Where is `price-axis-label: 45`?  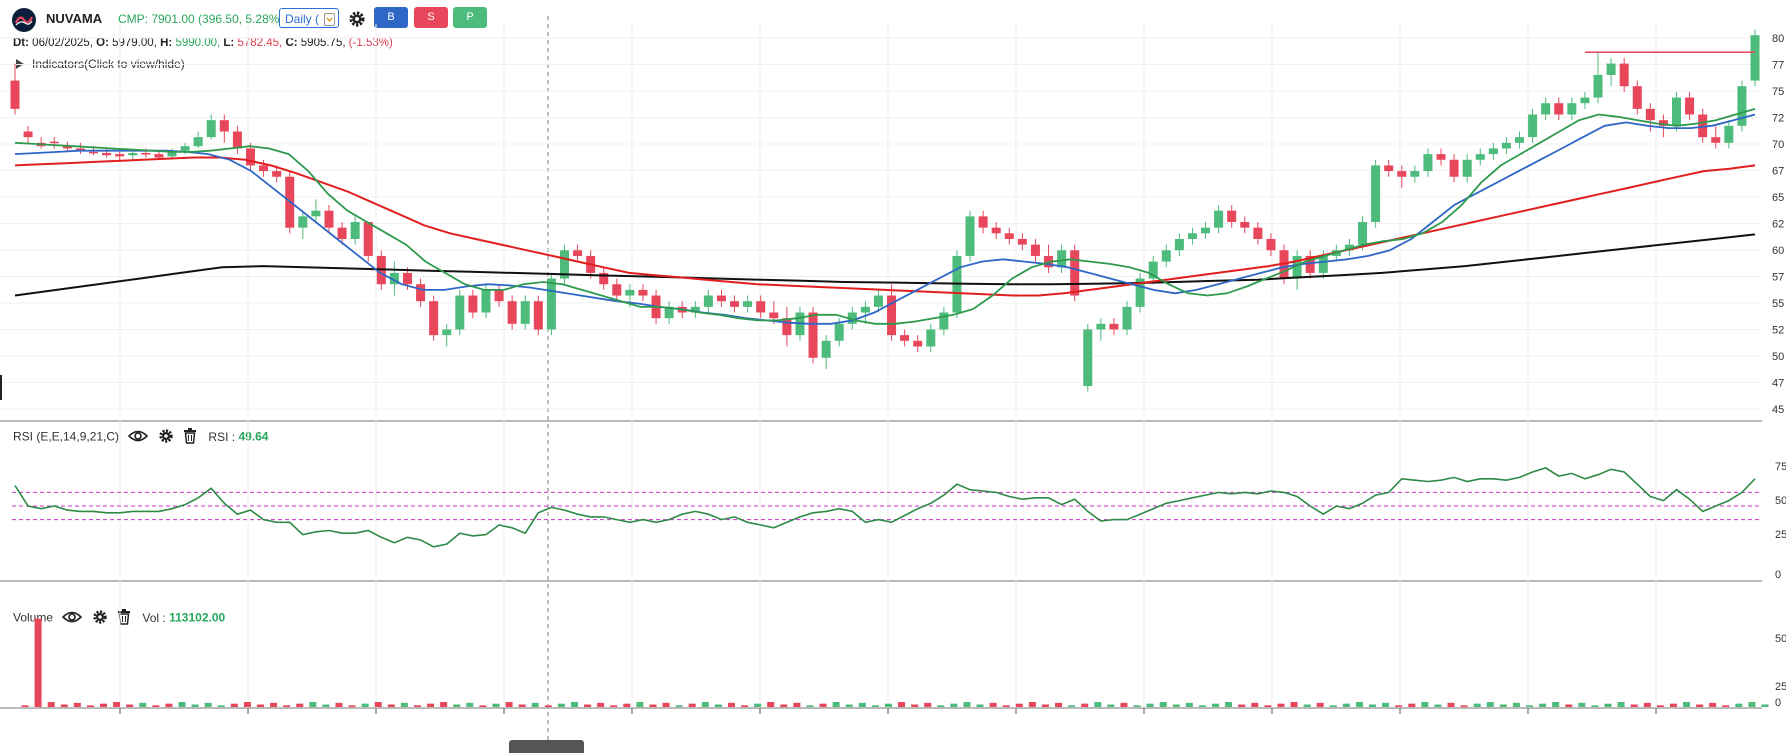
price-axis-label: 45 is located at coordinates (1778, 410).